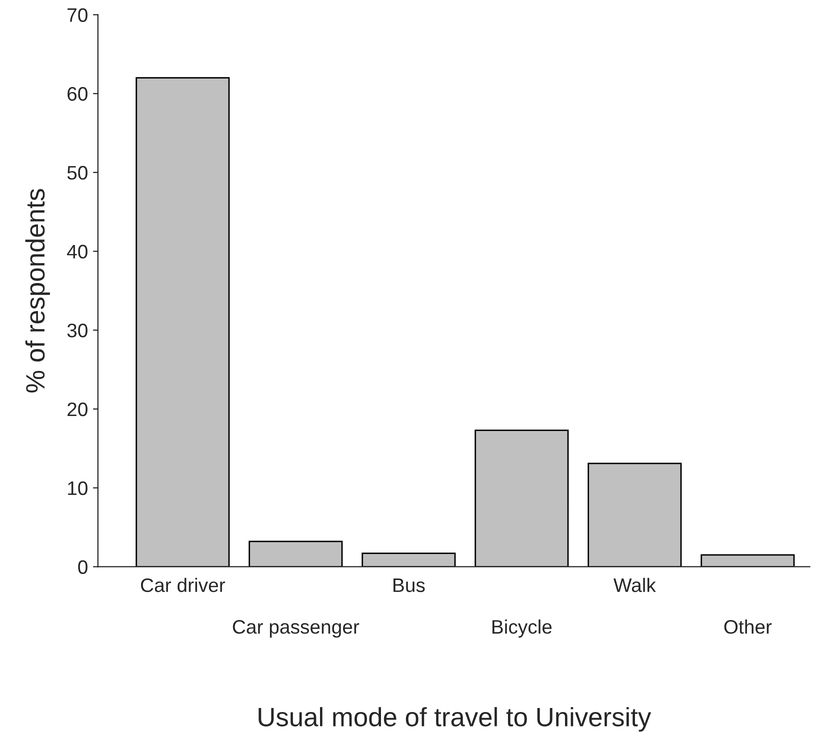 Image resolution: width=823 pixels, height=736 pixels. I want to click on y-tick-label: 70, so click(78, 15).